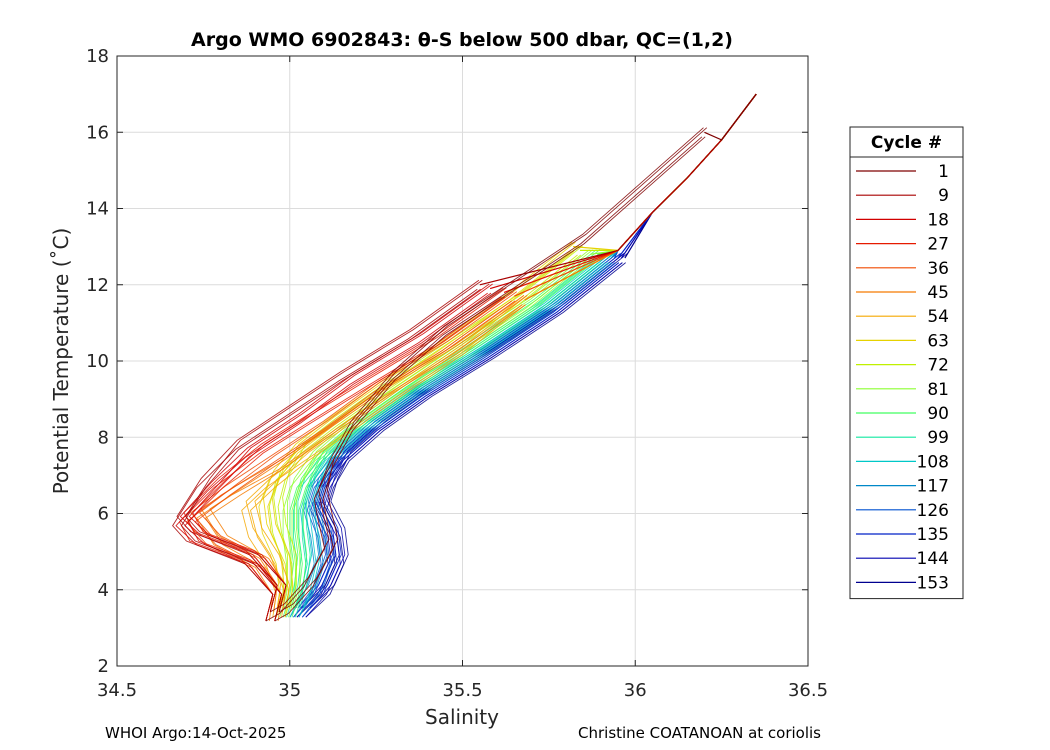 The image size is (1050, 750). What do you see at coordinates (938, 220) in the screenshot?
I see `legend-label-18: 18` at bounding box center [938, 220].